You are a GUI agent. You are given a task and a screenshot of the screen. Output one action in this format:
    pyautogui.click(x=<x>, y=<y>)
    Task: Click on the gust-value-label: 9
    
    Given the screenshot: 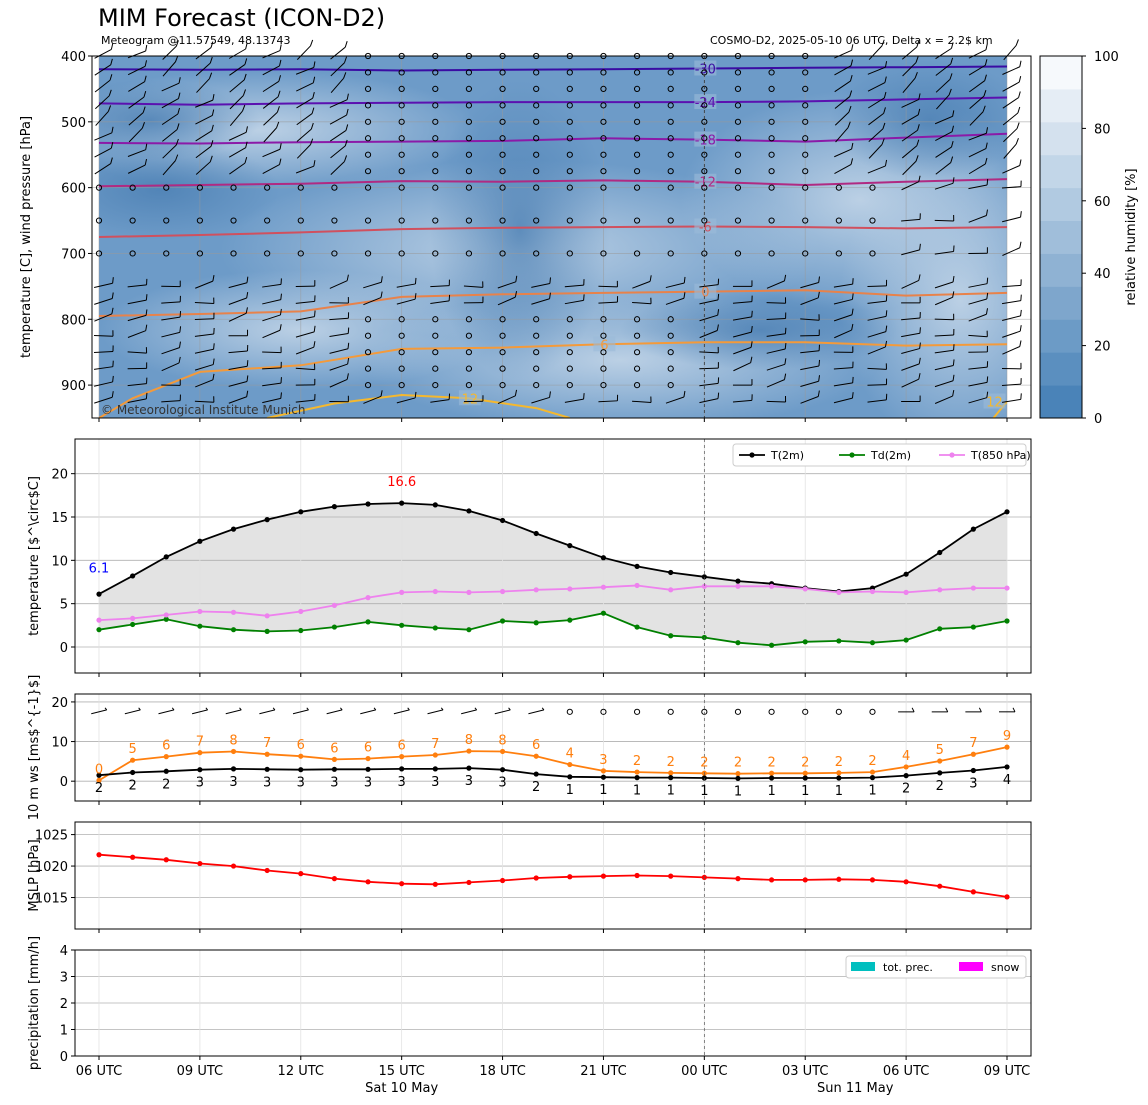 What is the action you would take?
    pyautogui.click(x=1007, y=736)
    